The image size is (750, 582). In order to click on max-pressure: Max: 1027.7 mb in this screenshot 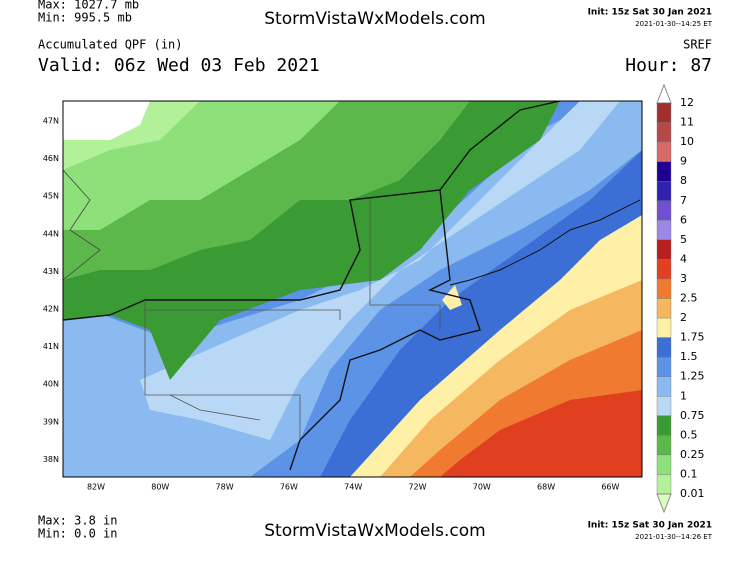, I will do `click(88, 6)`.